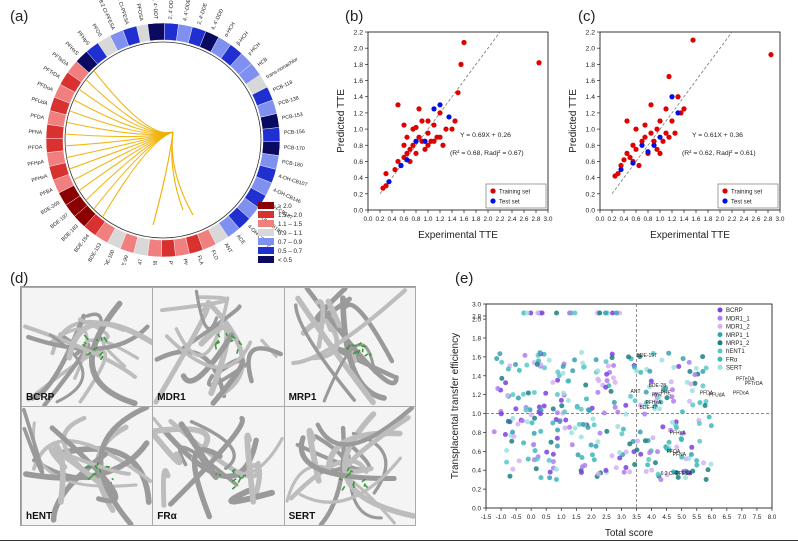 This screenshot has width=798, height=545. Describe the element at coordinates (666, 517) in the screenshot. I see `x-tick-label: 4.5` at that location.